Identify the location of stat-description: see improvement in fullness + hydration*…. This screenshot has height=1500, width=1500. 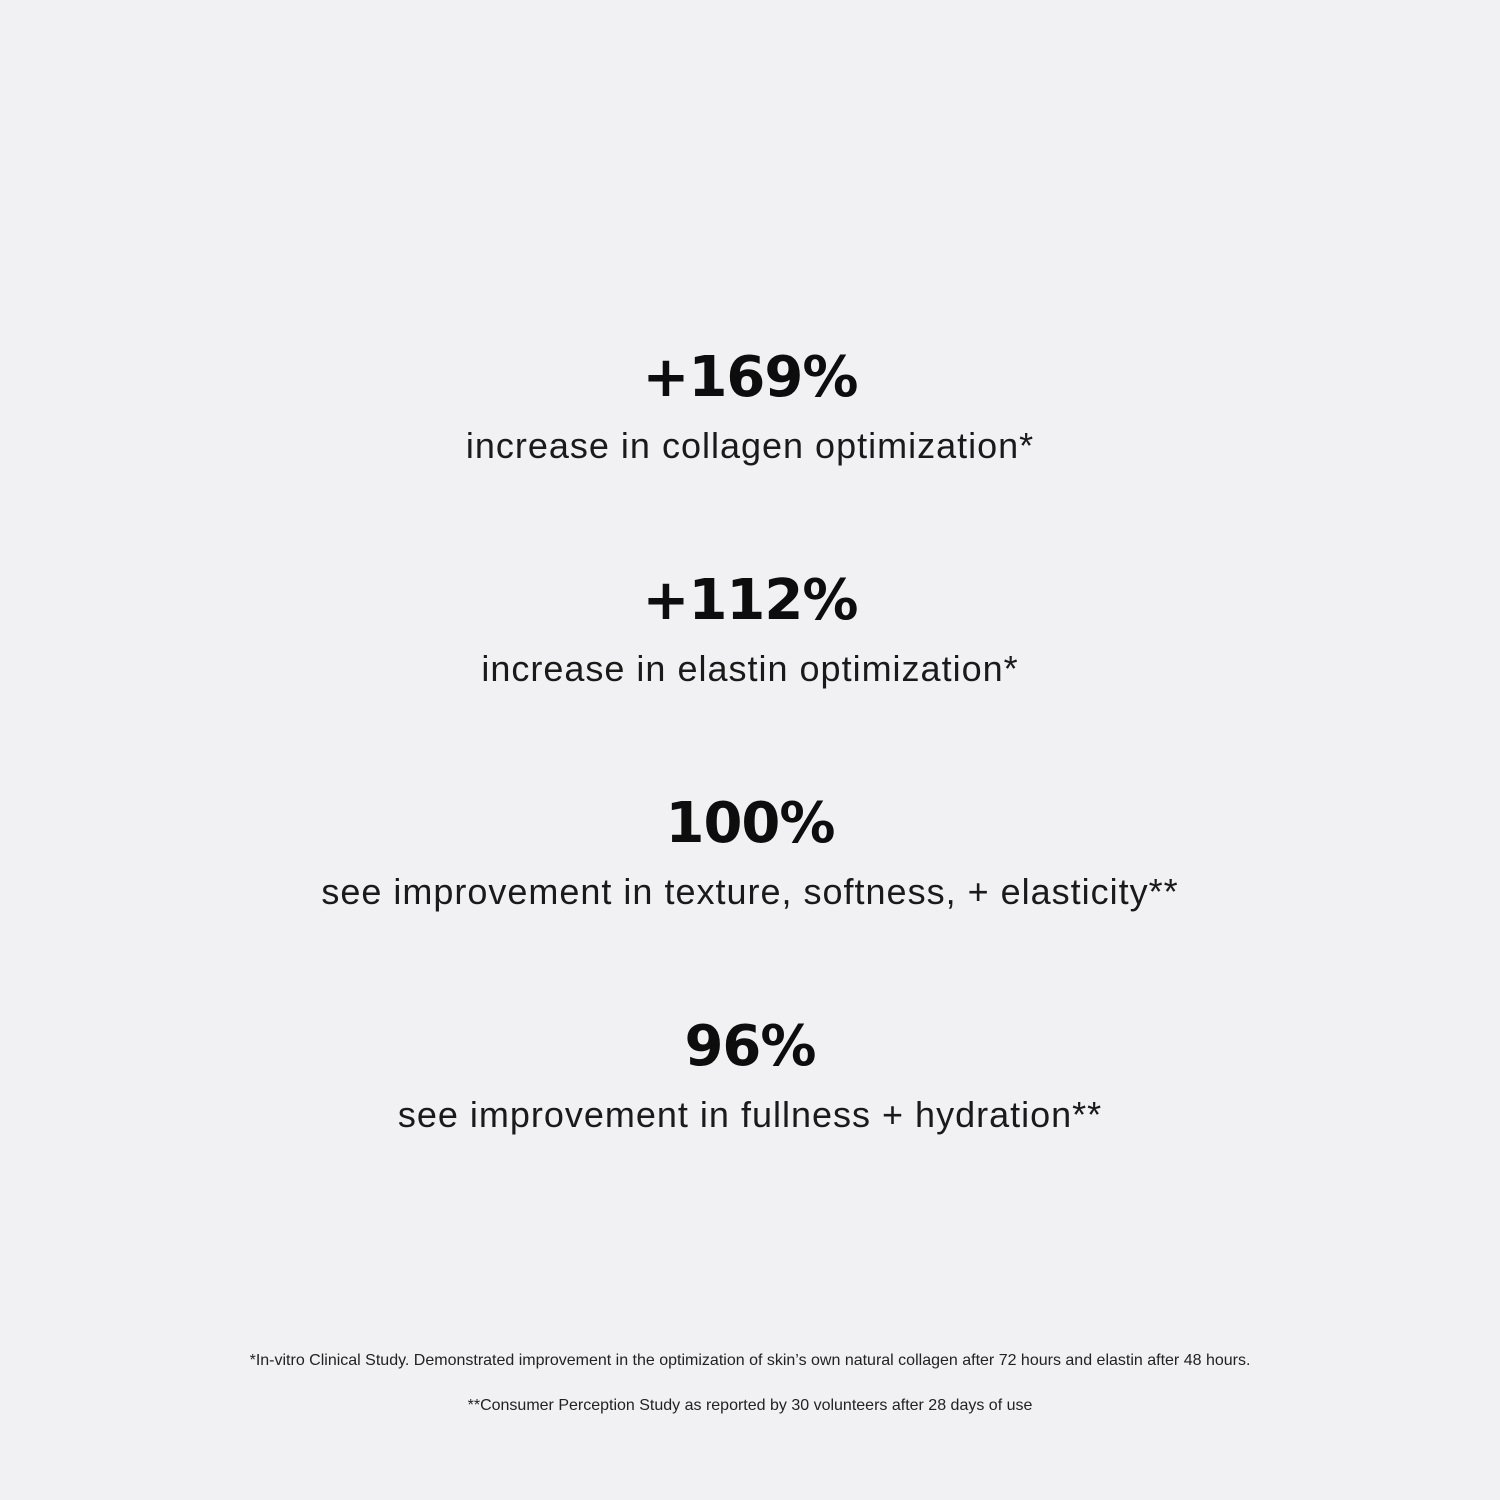
(750, 1114).